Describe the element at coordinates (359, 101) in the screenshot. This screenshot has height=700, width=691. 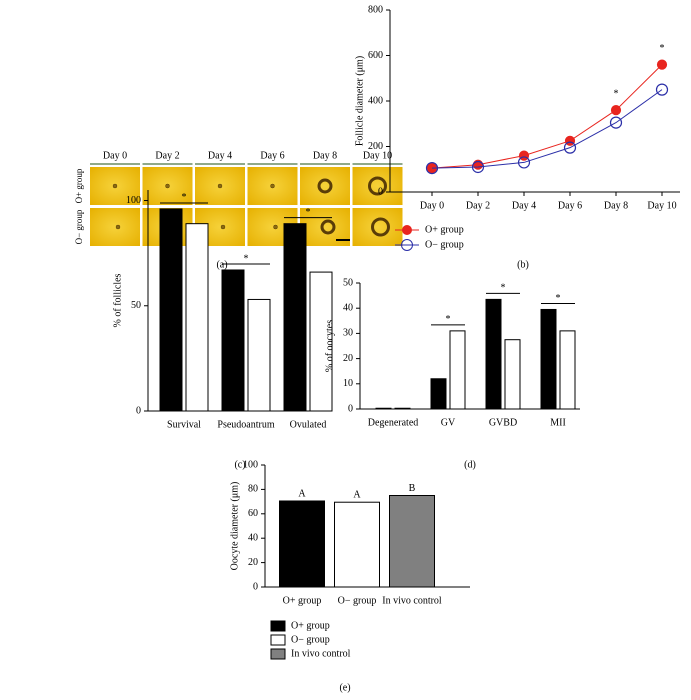
I see `y-axis-label: Follicle diameter (μm)` at that location.